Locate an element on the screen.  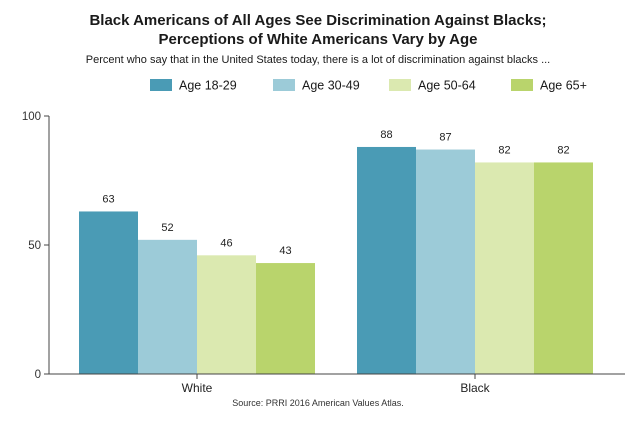
legend-label-age-18-29: Age 18-29 is located at coordinates (208, 86).